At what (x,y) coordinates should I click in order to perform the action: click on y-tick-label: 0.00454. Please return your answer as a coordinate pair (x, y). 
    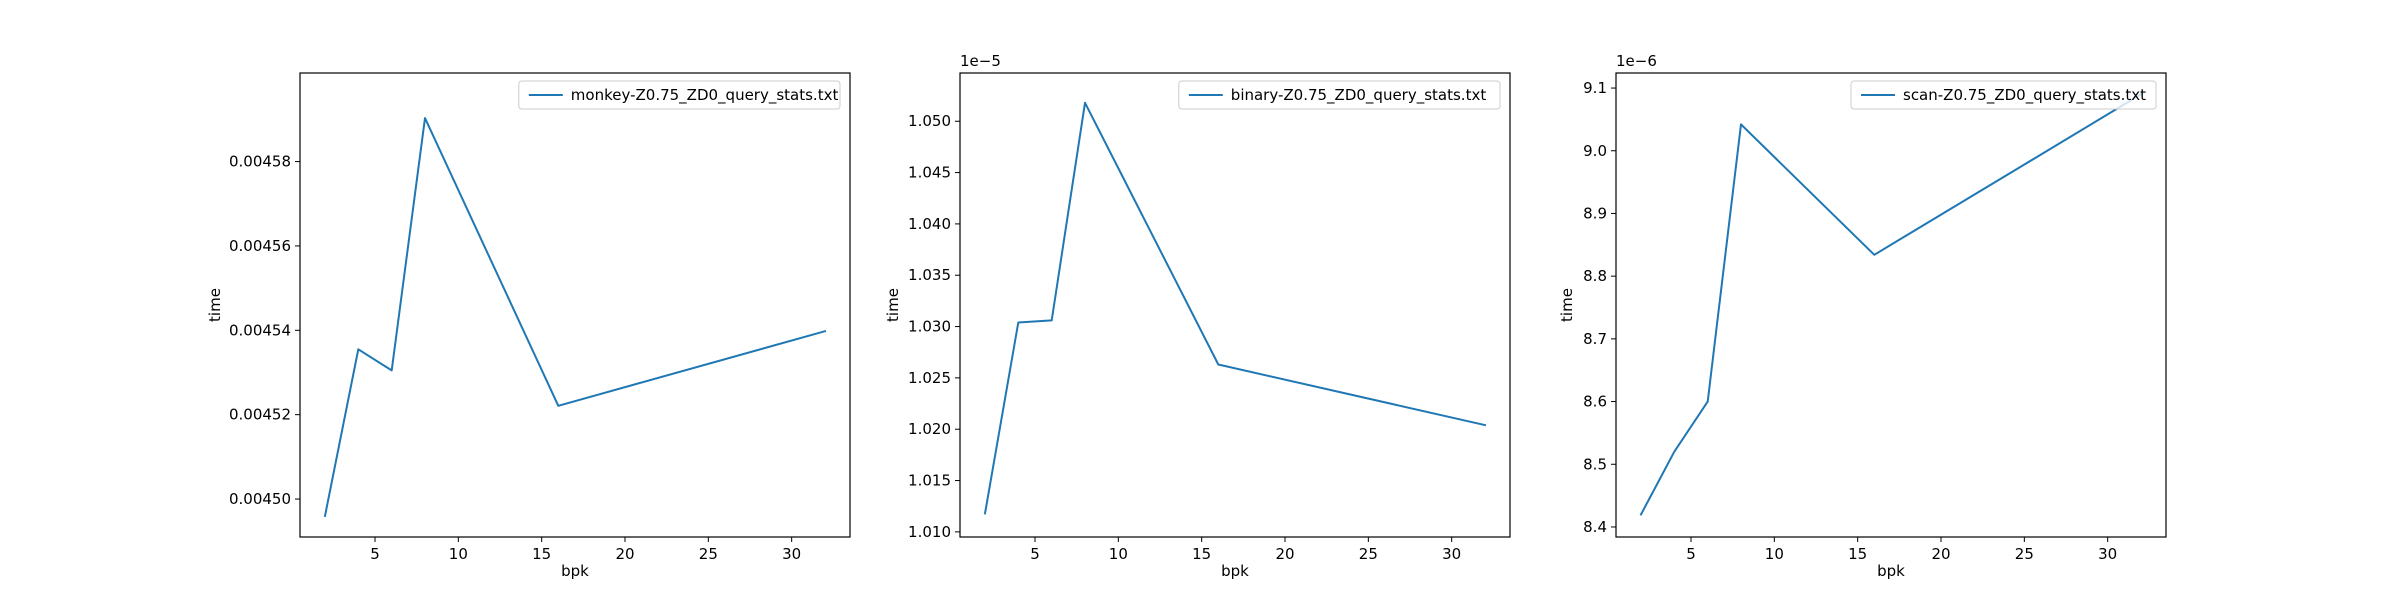
    Looking at the image, I should click on (260, 330).